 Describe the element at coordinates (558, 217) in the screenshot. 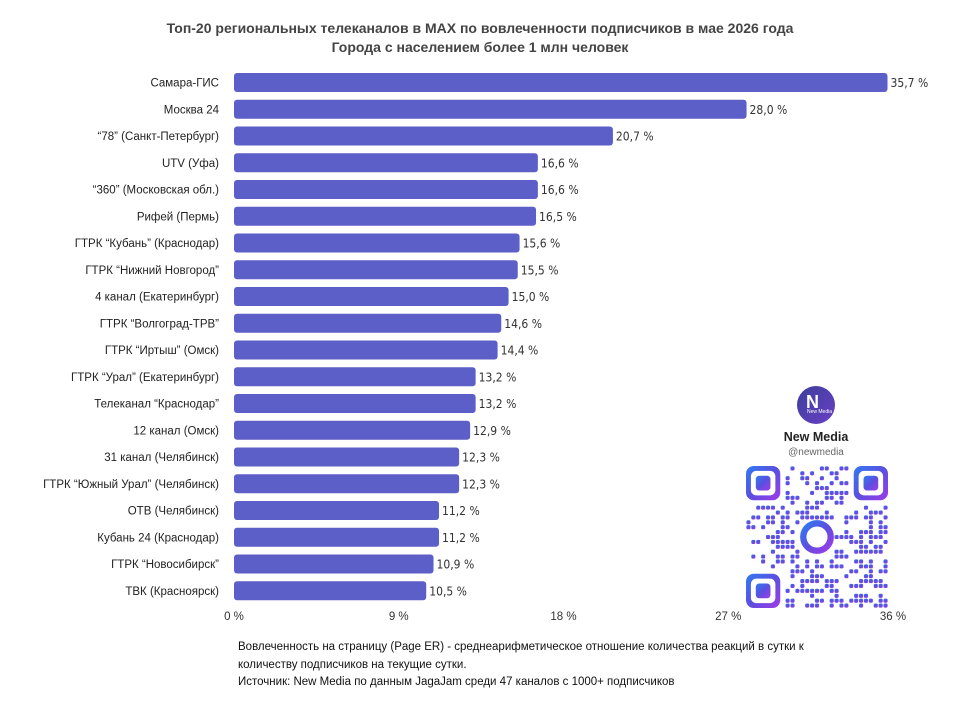

I see `value-label-5: 16,5 %` at that location.